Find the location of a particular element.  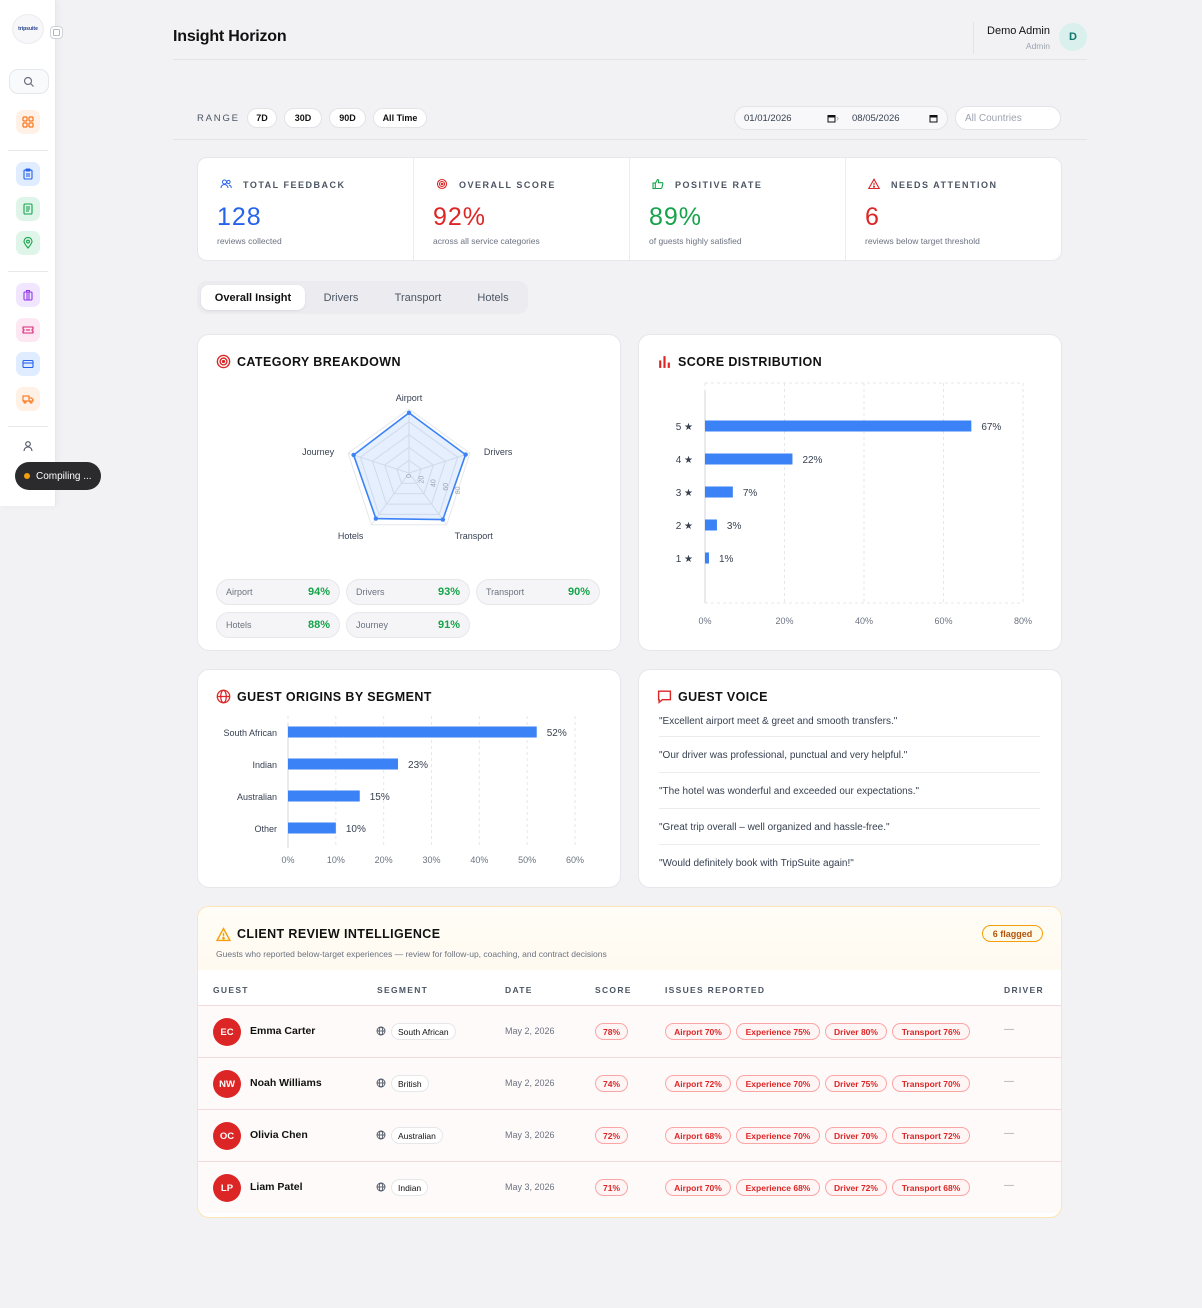

review-date: May 3, 2026 is located at coordinates (530, 1187).